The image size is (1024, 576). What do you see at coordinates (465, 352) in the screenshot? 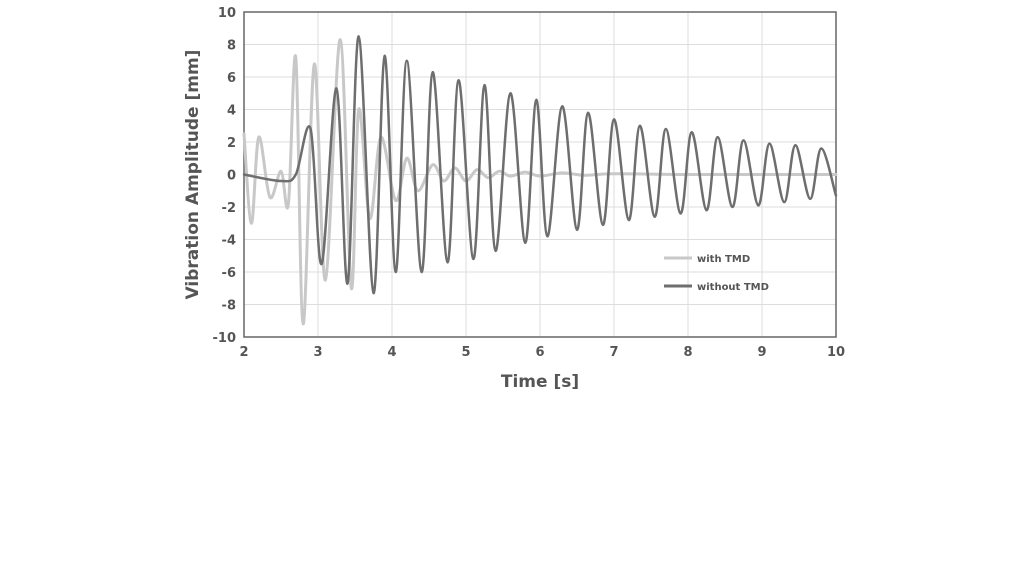
I see `x-tick-label: 5` at bounding box center [465, 352].